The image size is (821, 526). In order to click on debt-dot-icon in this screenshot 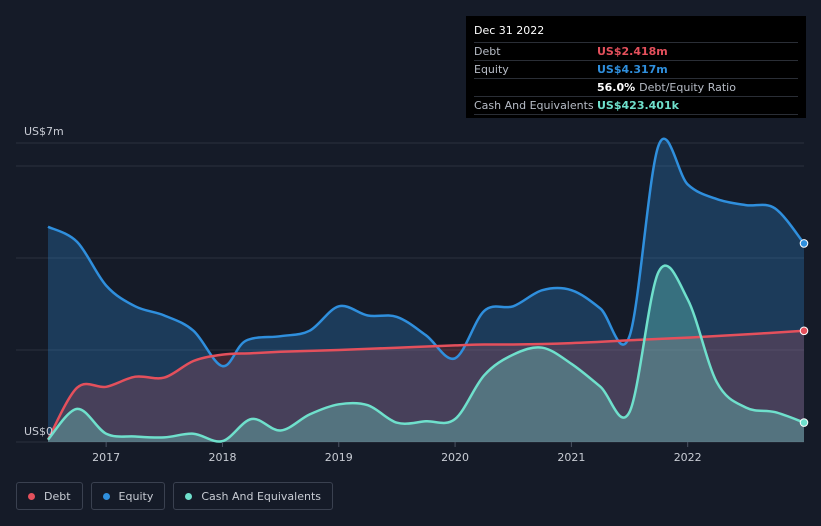, I will do `click(31, 496)`.